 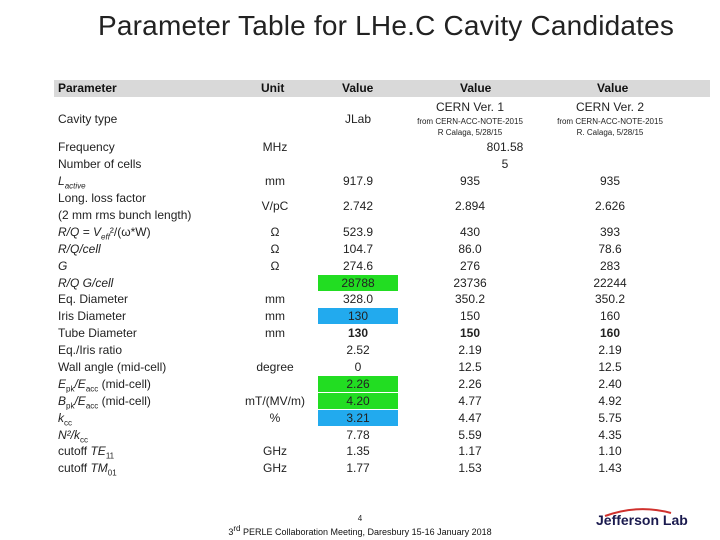 What do you see at coordinates (65, 419) in the screenshot?
I see `row-kcc-label: kcc` at bounding box center [65, 419].